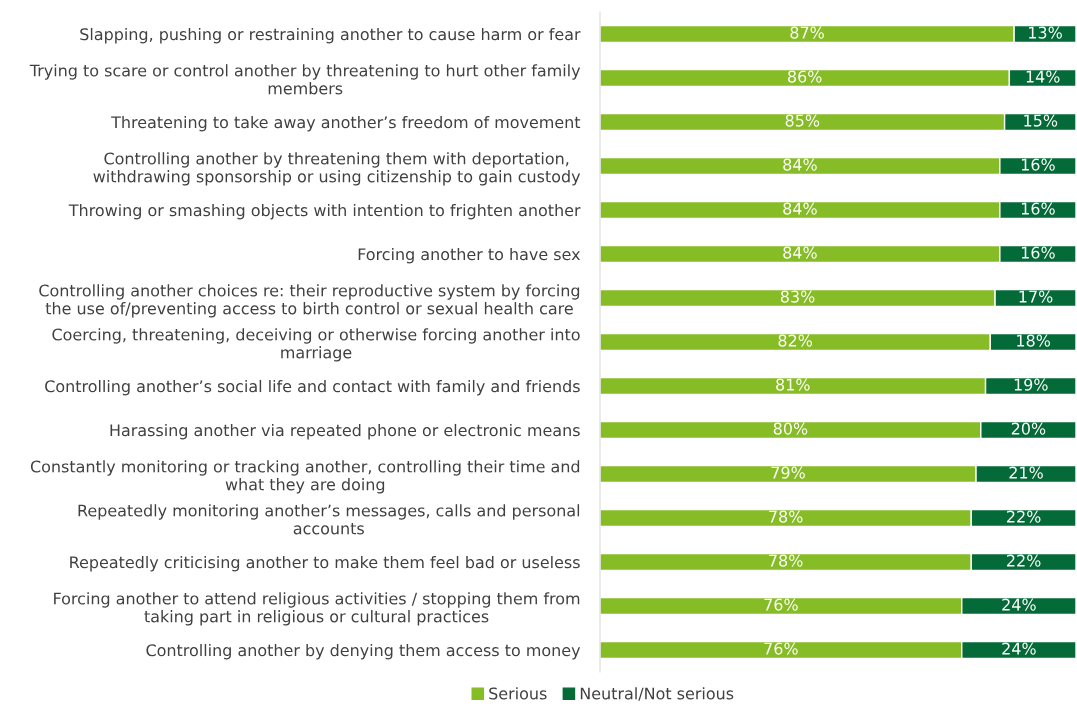 The height and width of the screenshot is (717, 1077). Describe the element at coordinates (805, 76) in the screenshot. I see `data-label: 86%` at that location.